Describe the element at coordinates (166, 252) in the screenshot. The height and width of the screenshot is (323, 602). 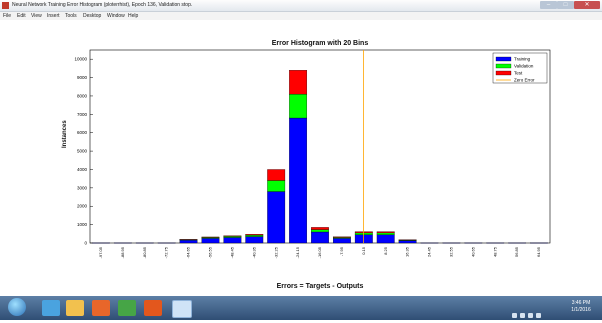
I see `x-tick-label: -72.75` at that location.